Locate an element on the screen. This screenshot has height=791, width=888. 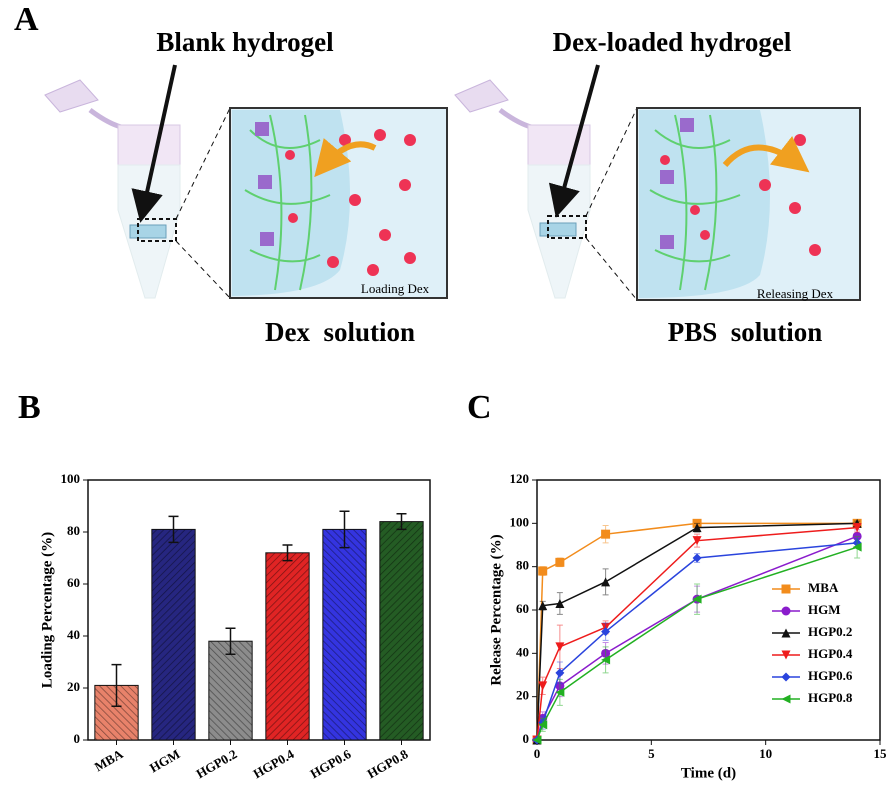
legend-label: MBA is located at coordinates (823, 587).